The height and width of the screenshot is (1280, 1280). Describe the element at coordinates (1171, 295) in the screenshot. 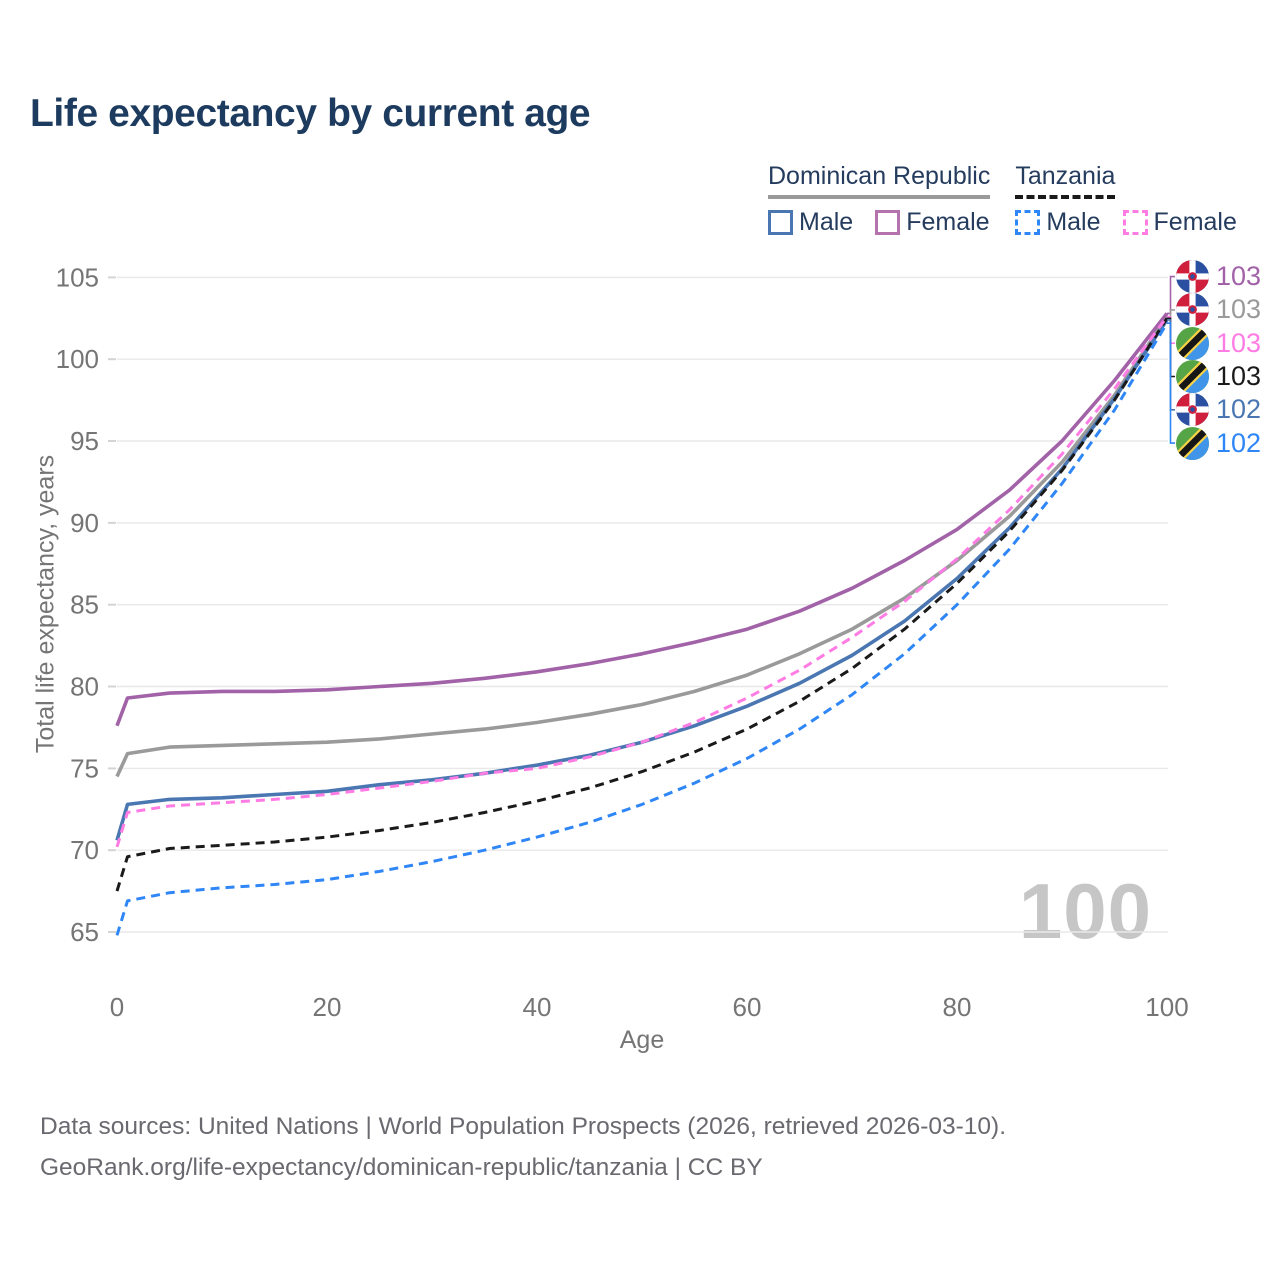

I see `leader-line-dr_female` at that location.